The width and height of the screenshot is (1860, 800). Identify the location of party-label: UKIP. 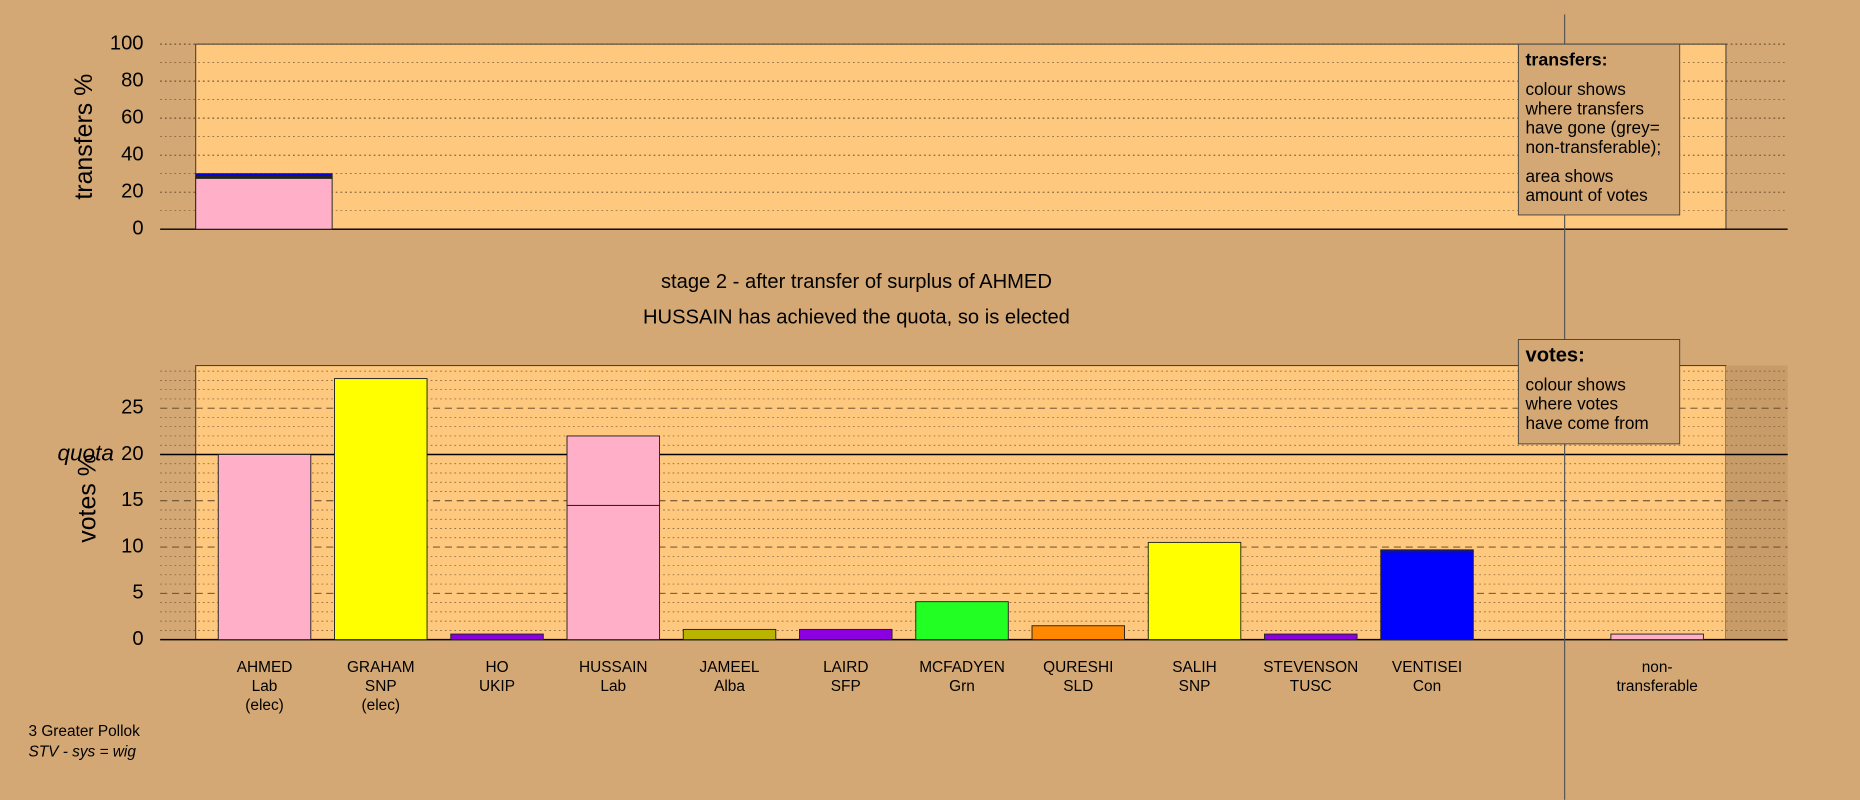
(497, 686).